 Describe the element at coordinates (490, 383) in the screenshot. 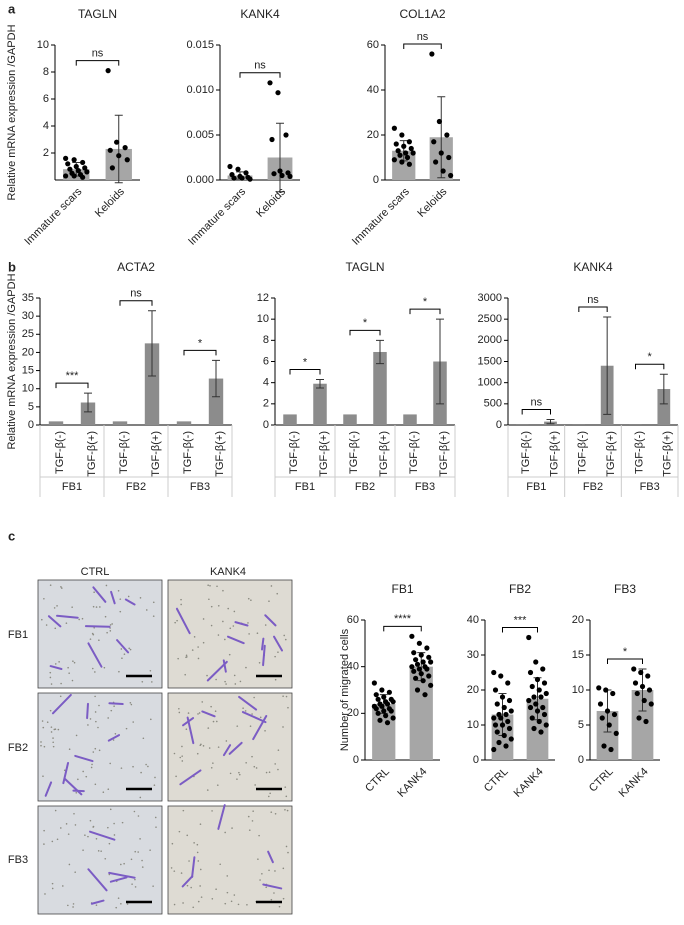

I see `y-tick-label: 1000` at that location.